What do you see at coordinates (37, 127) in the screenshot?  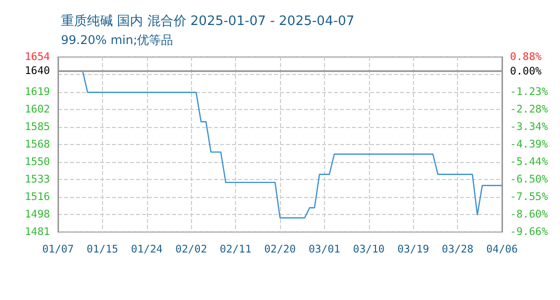 I see `y-tick-label: 1585` at bounding box center [37, 127].